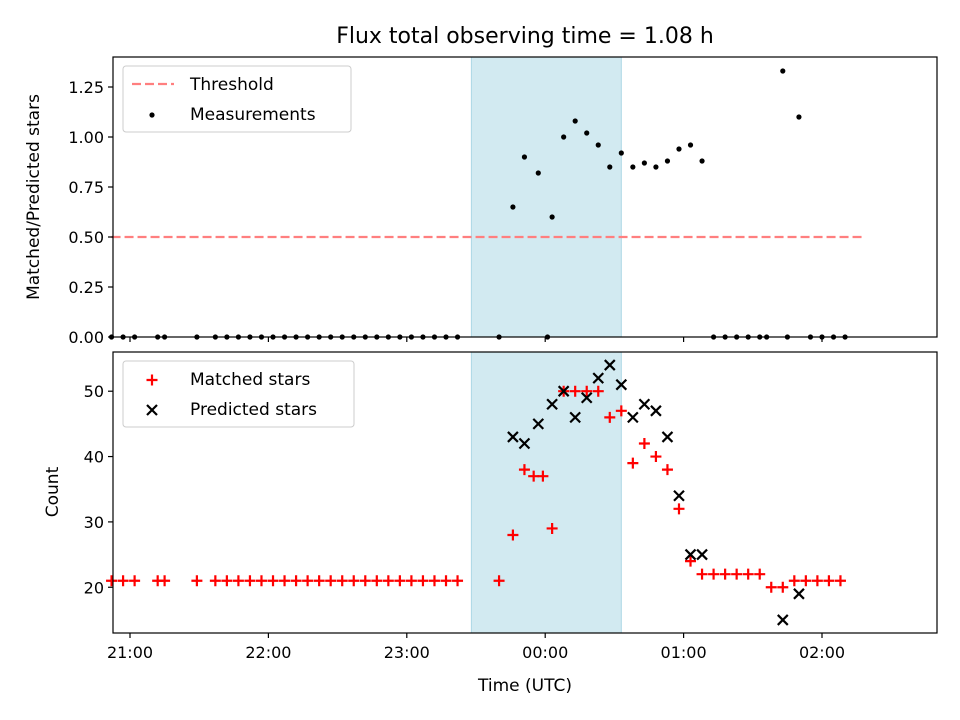  Describe the element at coordinates (86, 187) in the screenshot. I see `top-y-tick-label: 0.75` at that location.